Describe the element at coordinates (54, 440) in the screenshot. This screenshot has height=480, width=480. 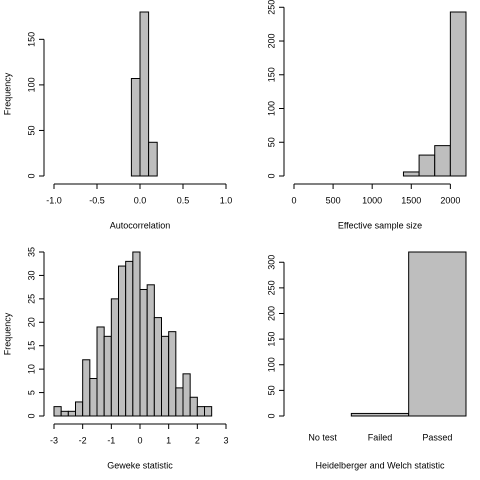
I see `x-tick-label: -3` at that location.